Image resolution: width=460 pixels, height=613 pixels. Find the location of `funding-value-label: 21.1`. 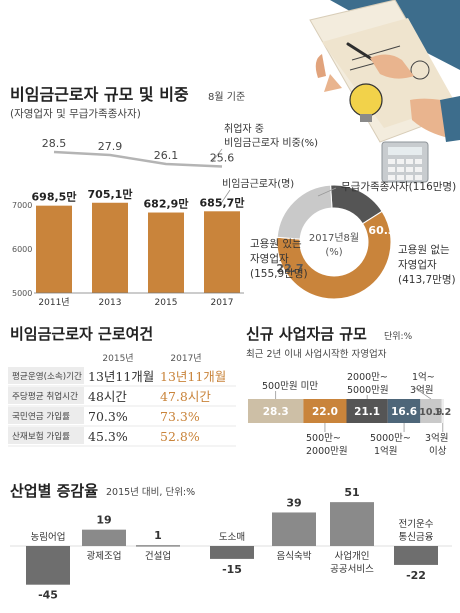

funding-value-label: 21.1 is located at coordinates (367, 412).